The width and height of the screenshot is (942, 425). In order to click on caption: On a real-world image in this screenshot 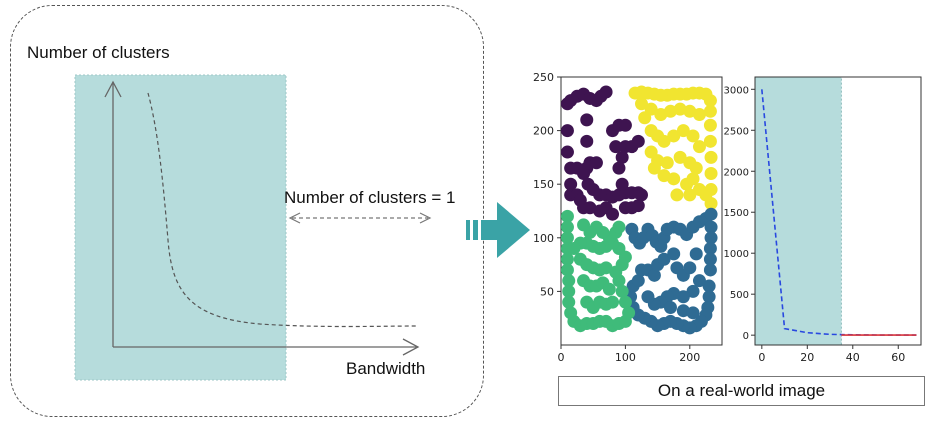, I will do `click(741, 391)`.